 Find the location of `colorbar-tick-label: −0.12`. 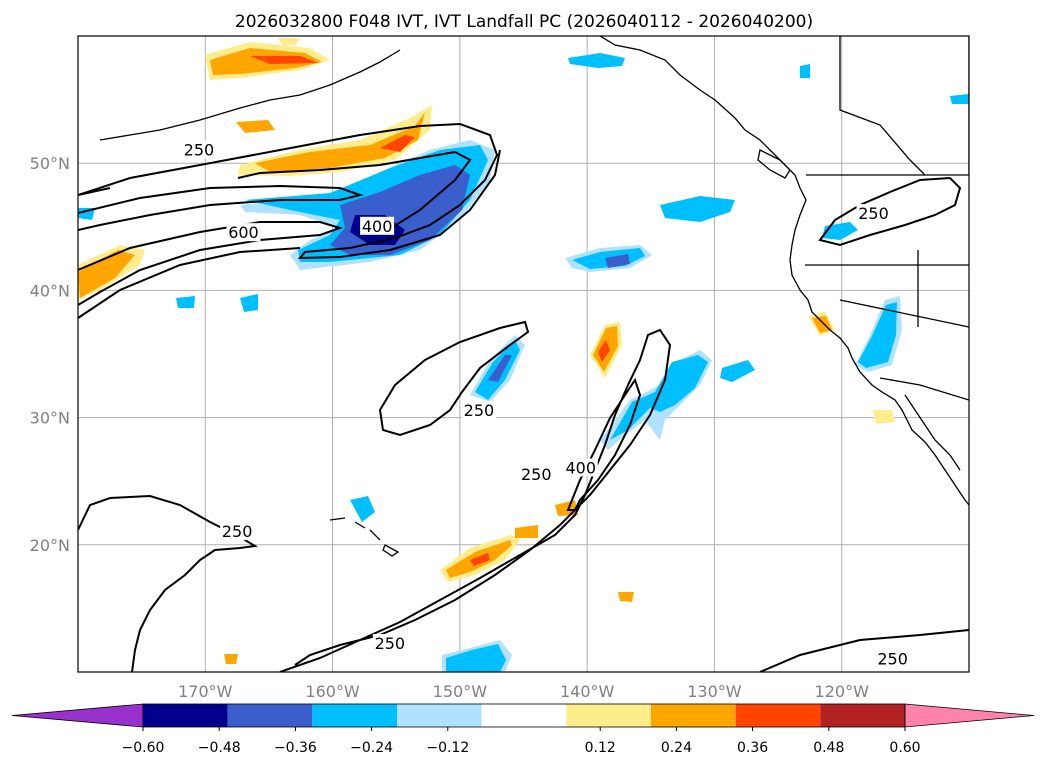

colorbar-tick-label: −0.12 is located at coordinates (447, 748).